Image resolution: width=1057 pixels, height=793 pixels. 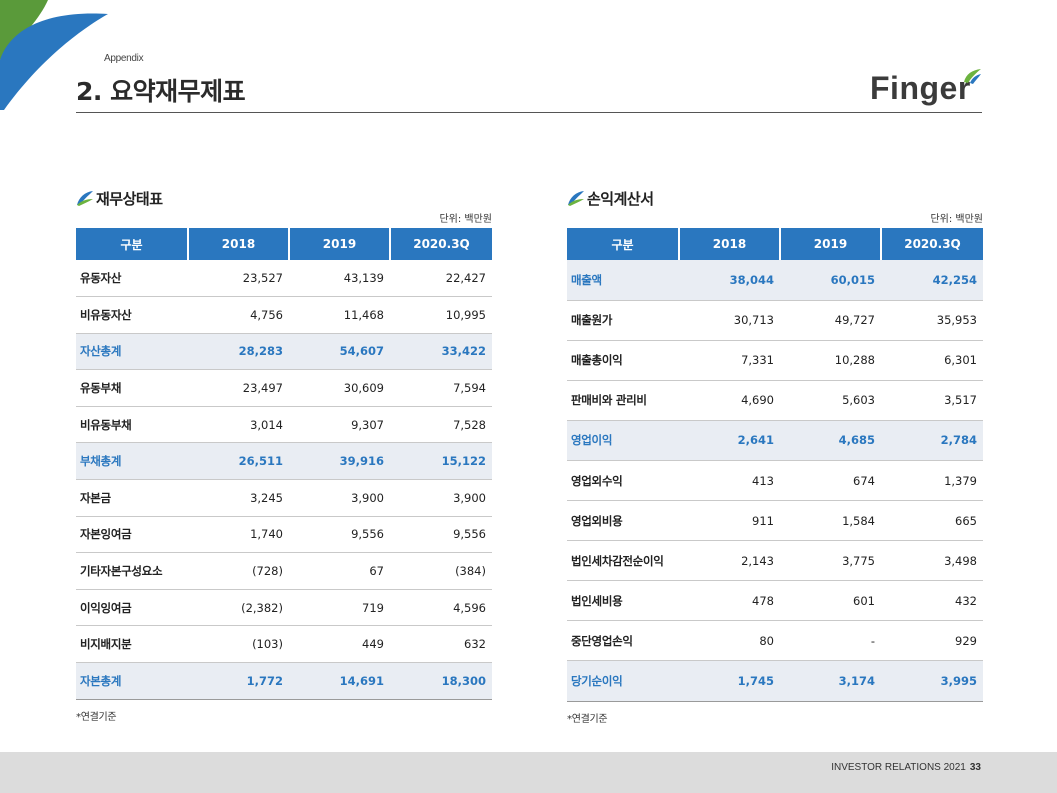 What do you see at coordinates (441, 352) in the screenshot?
I see `cell-value: 33,422` at bounding box center [441, 352].